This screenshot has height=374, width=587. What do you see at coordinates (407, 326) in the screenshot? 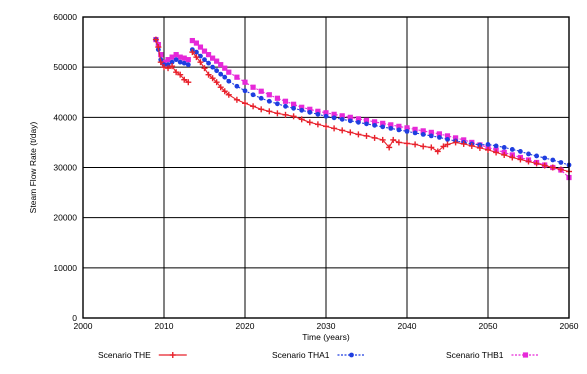
I see `x-tick-label: 2040` at bounding box center [407, 326].